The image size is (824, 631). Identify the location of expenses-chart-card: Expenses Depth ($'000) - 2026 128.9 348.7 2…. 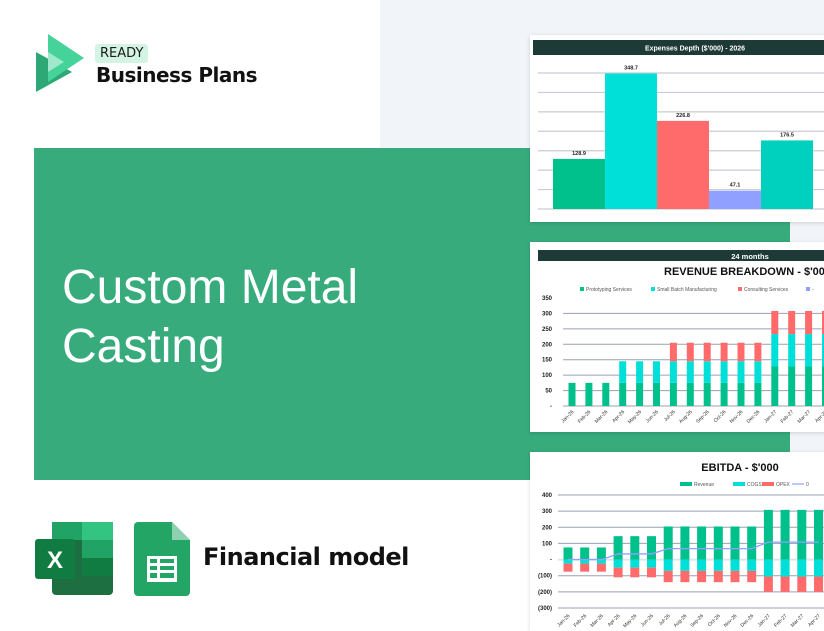
(677, 128).